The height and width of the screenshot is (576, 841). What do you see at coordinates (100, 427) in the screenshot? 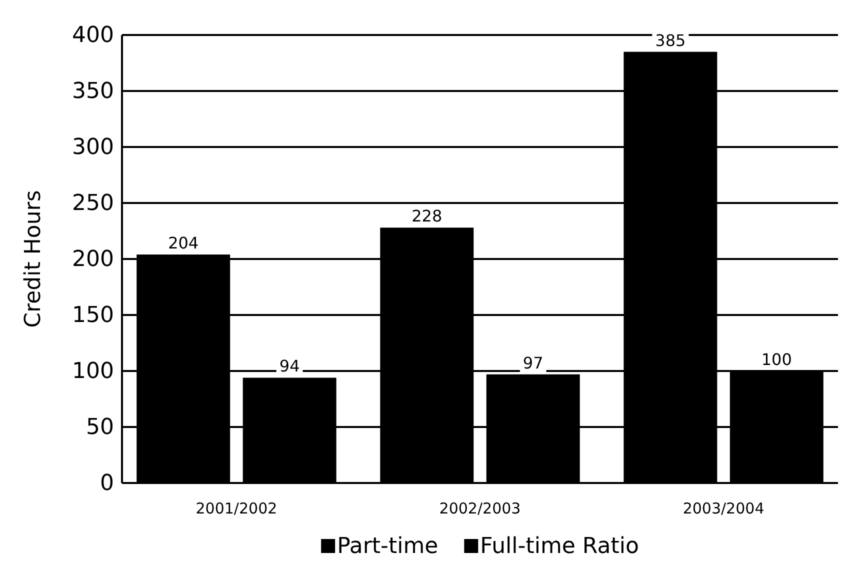
I see `y-tick-label: 50` at bounding box center [100, 427].